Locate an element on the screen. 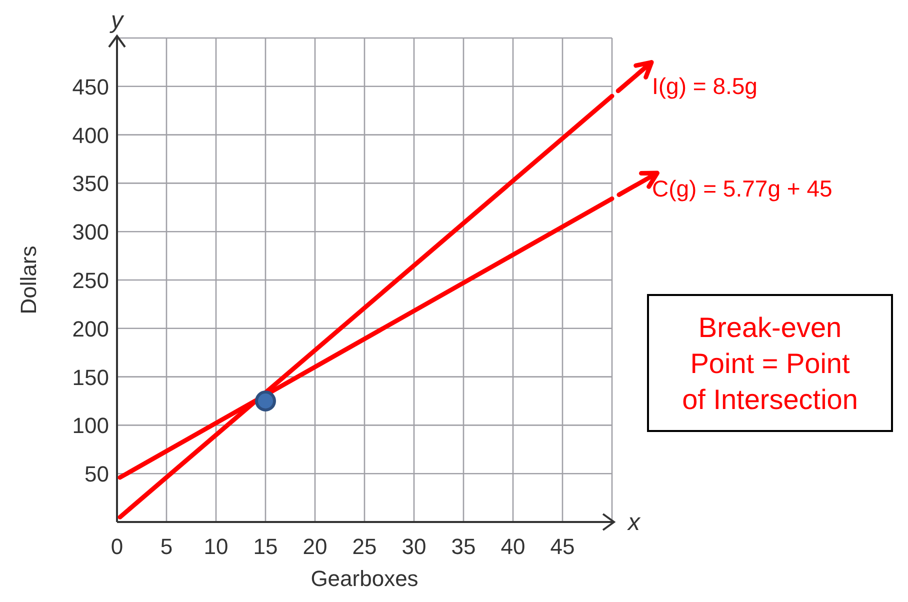 The width and height of the screenshot is (908, 602). text: x is located at coordinates (634, 522).